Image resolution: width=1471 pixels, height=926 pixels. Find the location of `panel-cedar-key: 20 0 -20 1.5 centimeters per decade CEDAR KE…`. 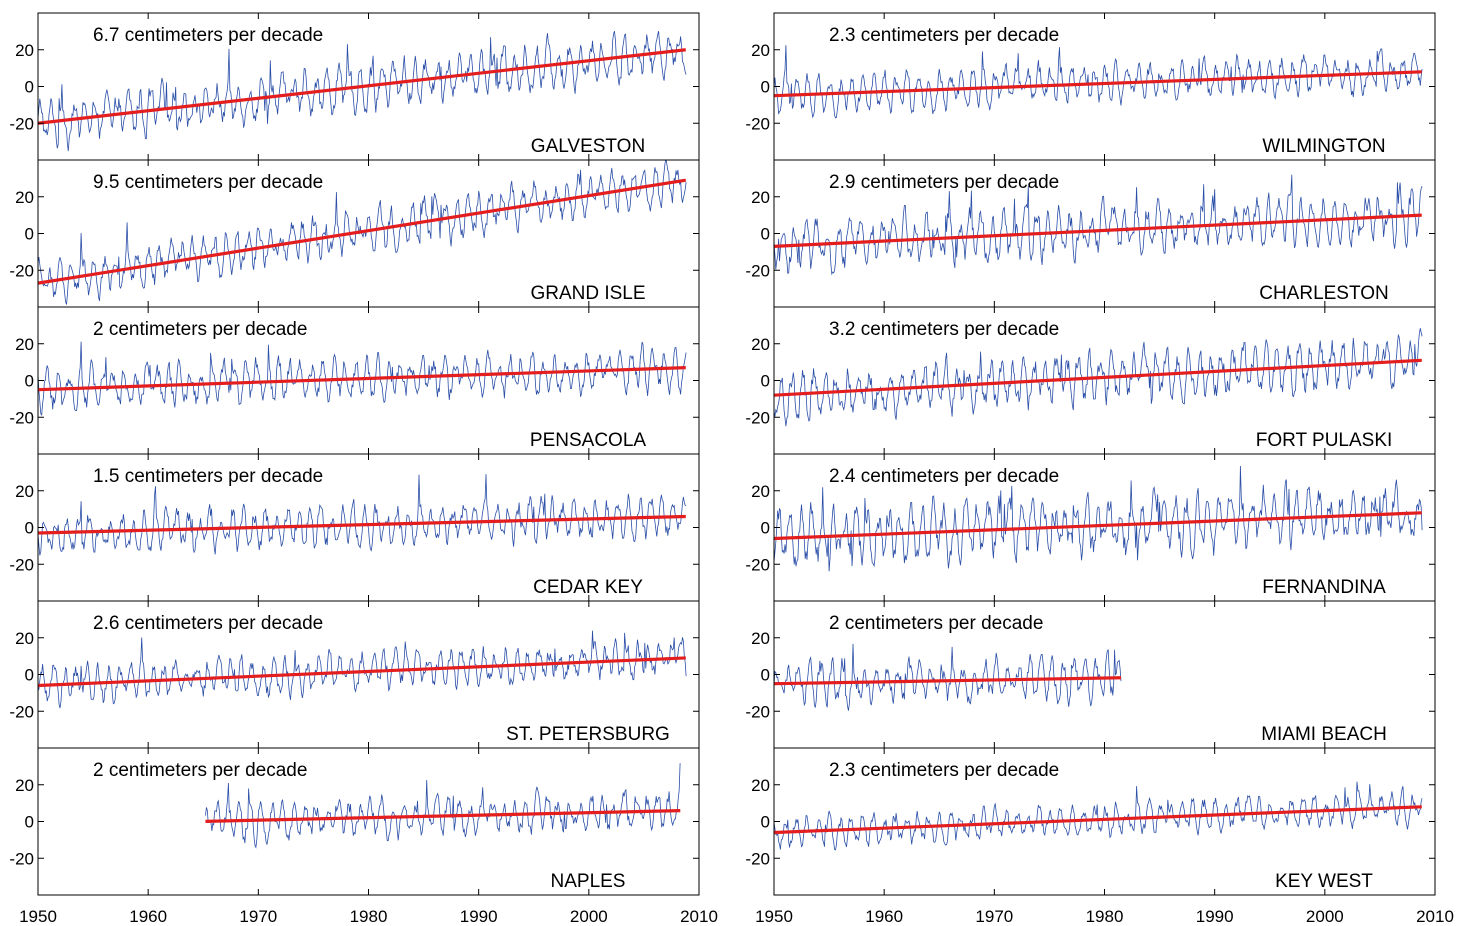

panel-cedar-key: 20 0 -20 1.5 centimeters per decade CEDAR KE… is located at coordinates (354, 527).